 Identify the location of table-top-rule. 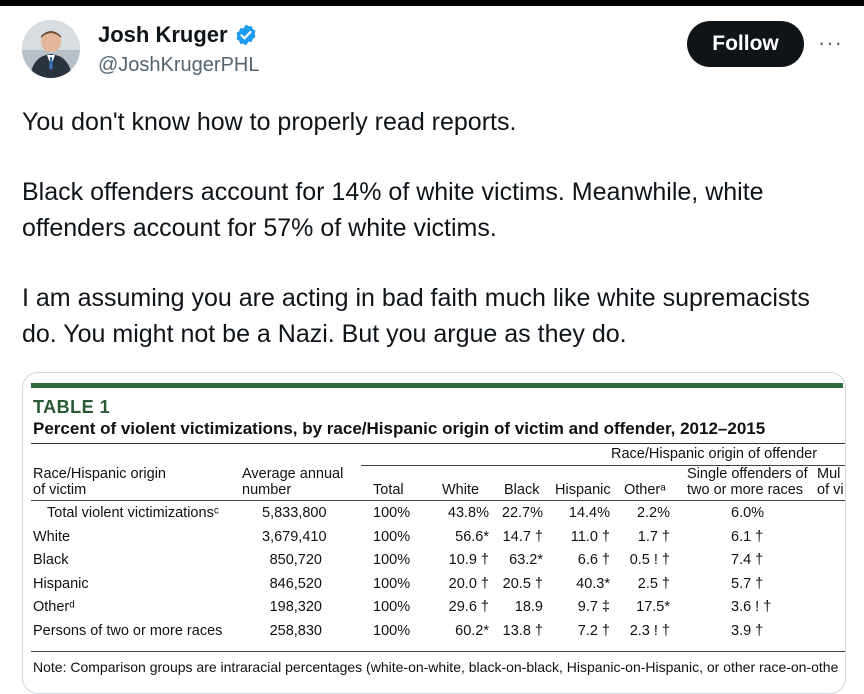
(437, 385).